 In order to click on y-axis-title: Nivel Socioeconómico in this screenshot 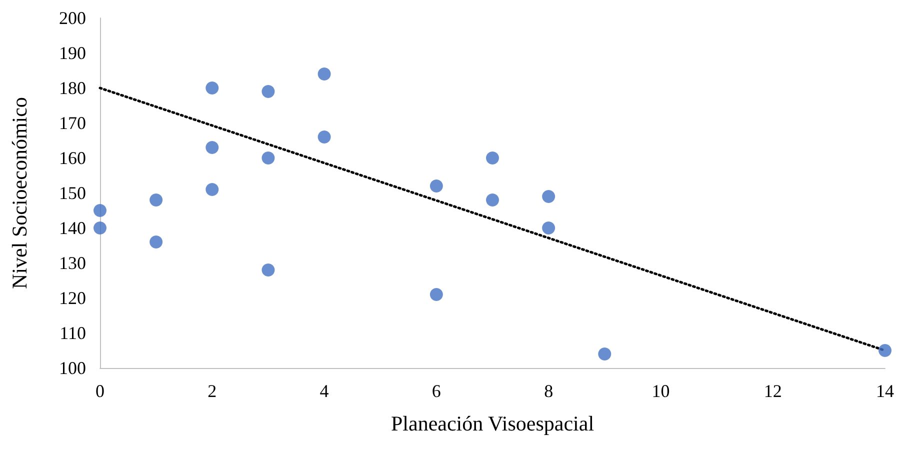, I will do `click(20, 193)`.